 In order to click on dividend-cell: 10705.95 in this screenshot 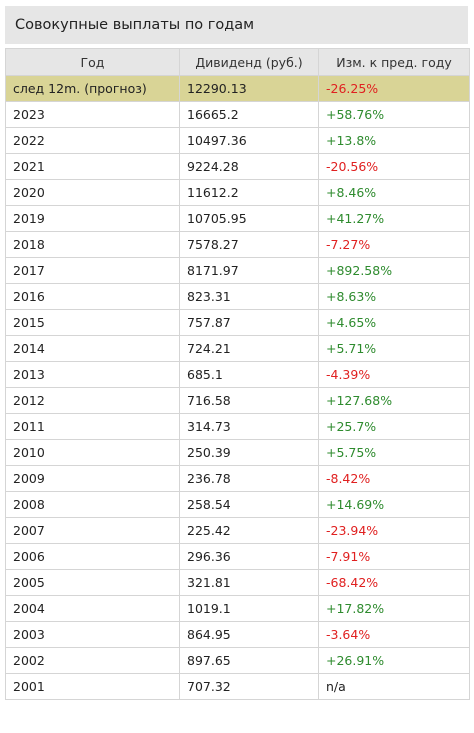, I will do `click(249, 218)`.